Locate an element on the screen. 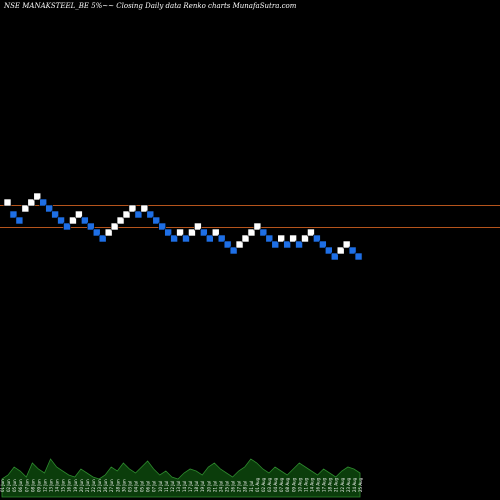 The image size is (500, 500). volume-area-path is located at coordinates (181, 478).